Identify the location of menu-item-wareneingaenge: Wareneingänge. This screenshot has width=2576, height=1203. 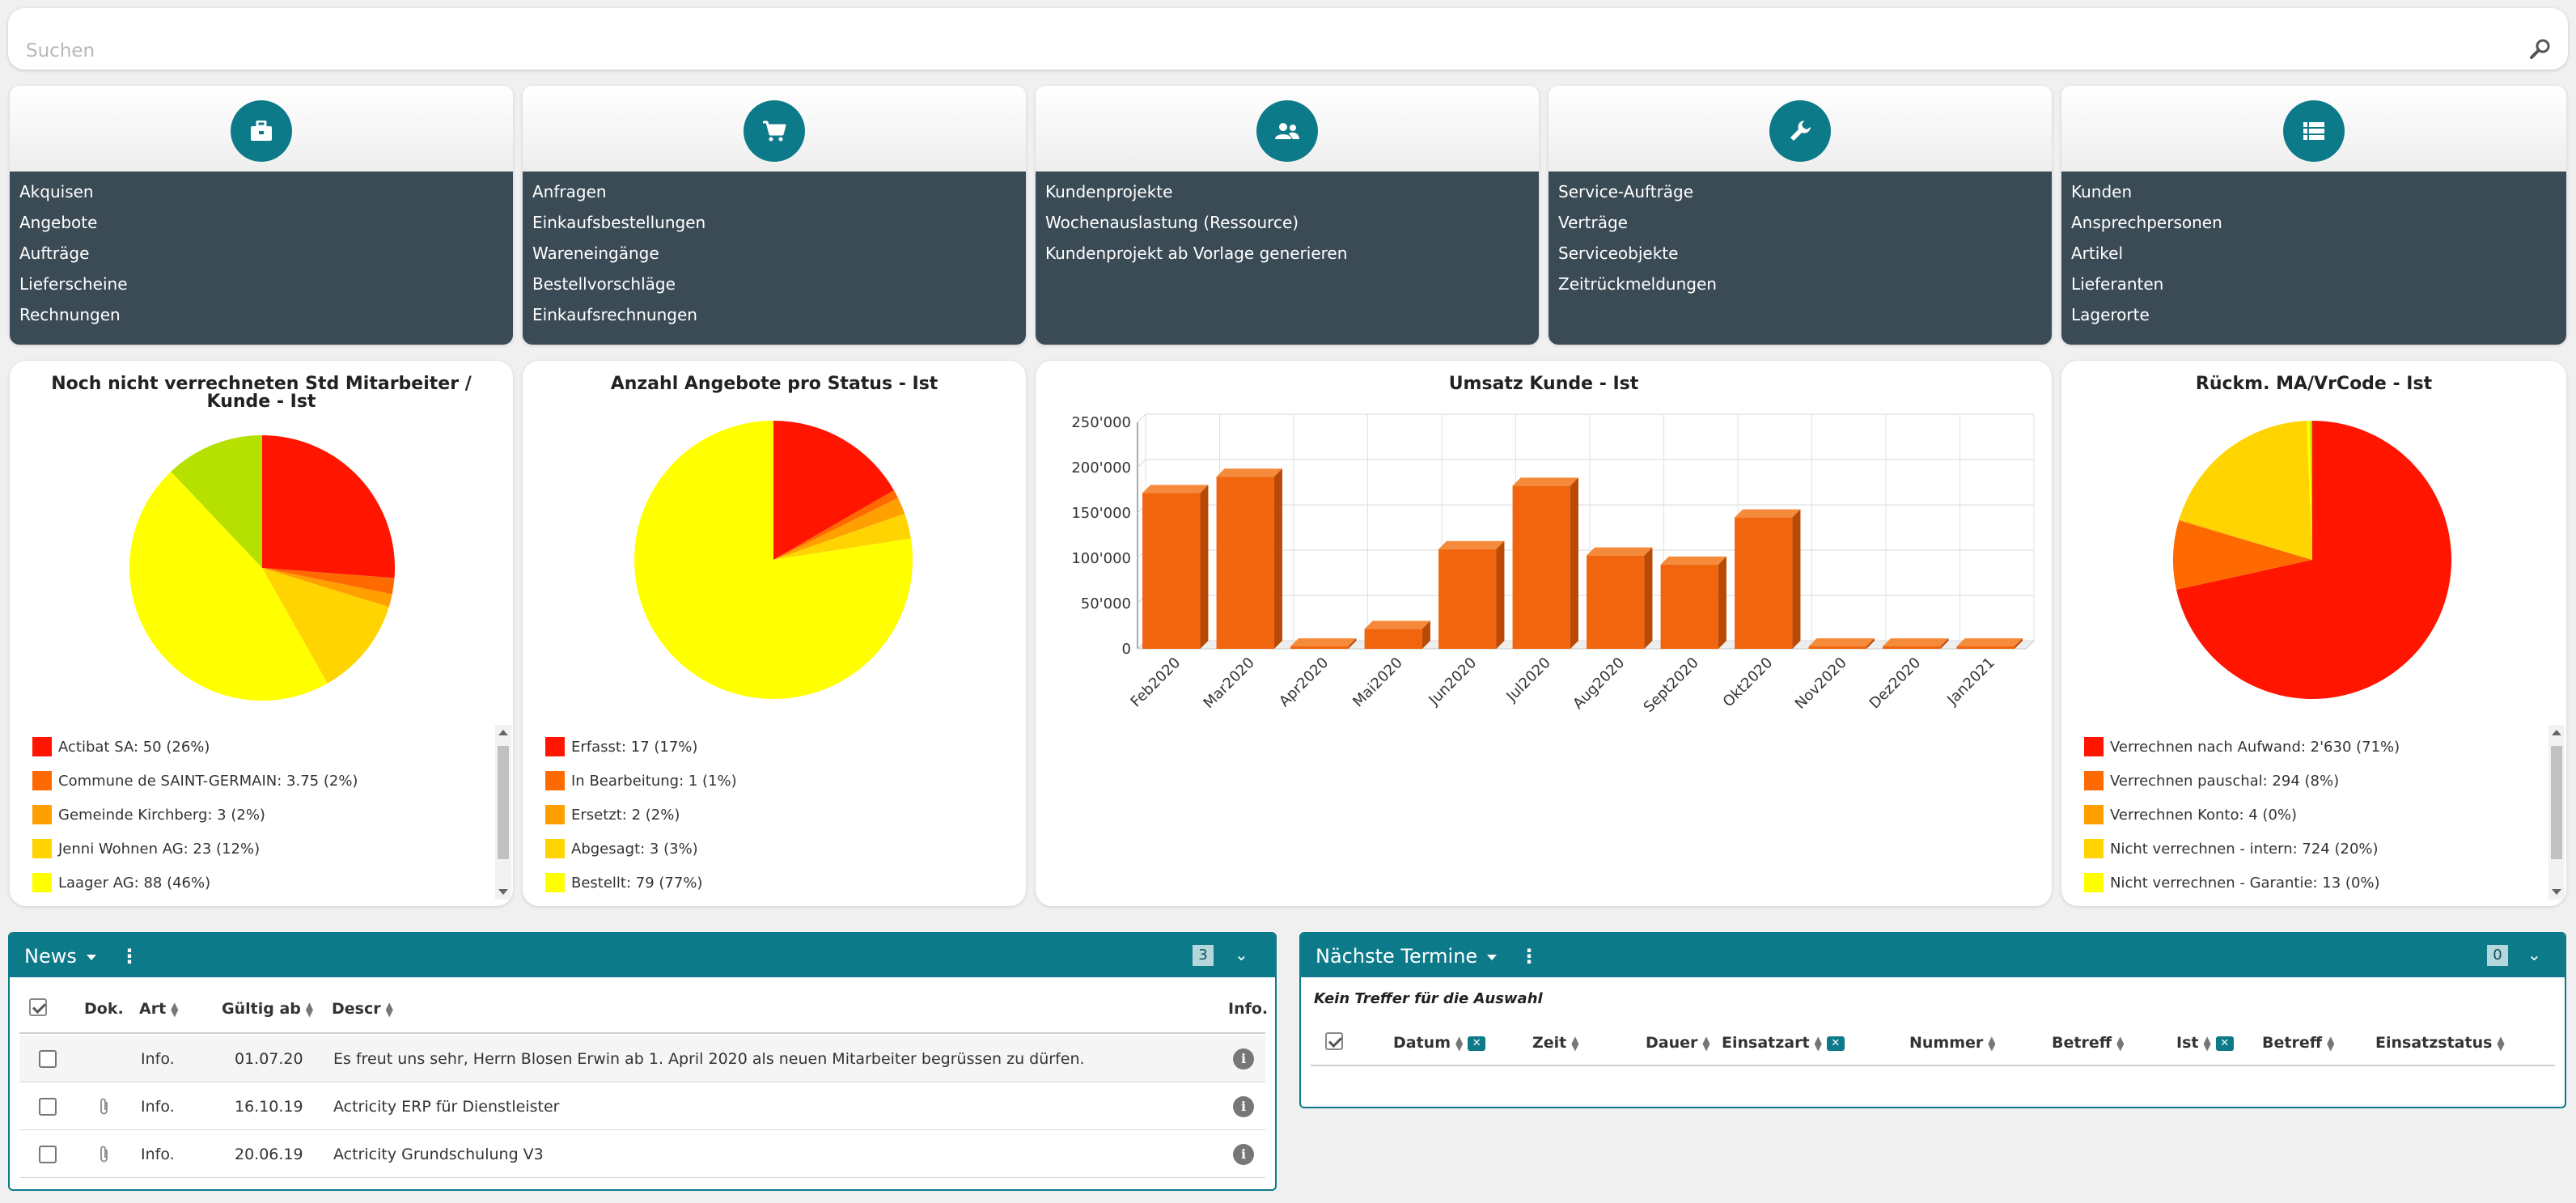
(595, 254).